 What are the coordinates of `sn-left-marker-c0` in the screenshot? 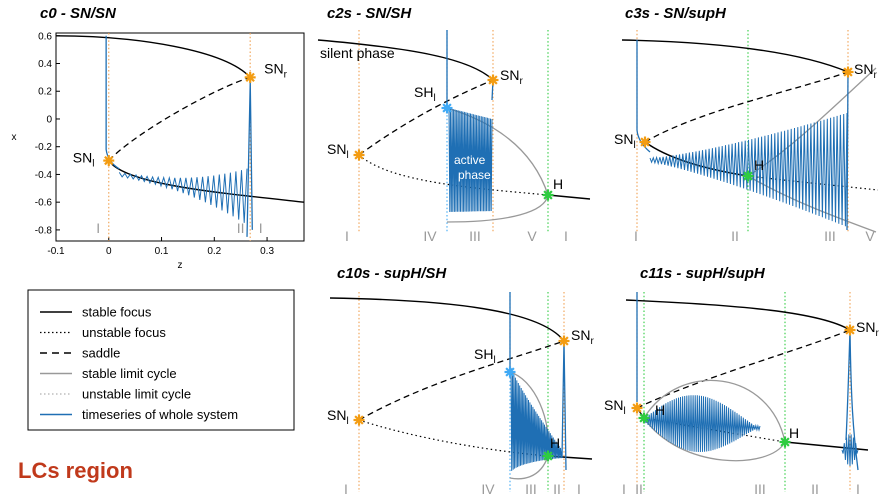 It's located at (109, 161).